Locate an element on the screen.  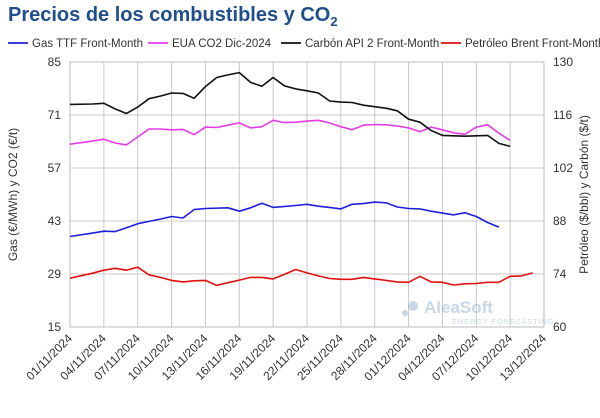
legend-label: Carbón API 2 Front-Month is located at coordinates (372, 44).